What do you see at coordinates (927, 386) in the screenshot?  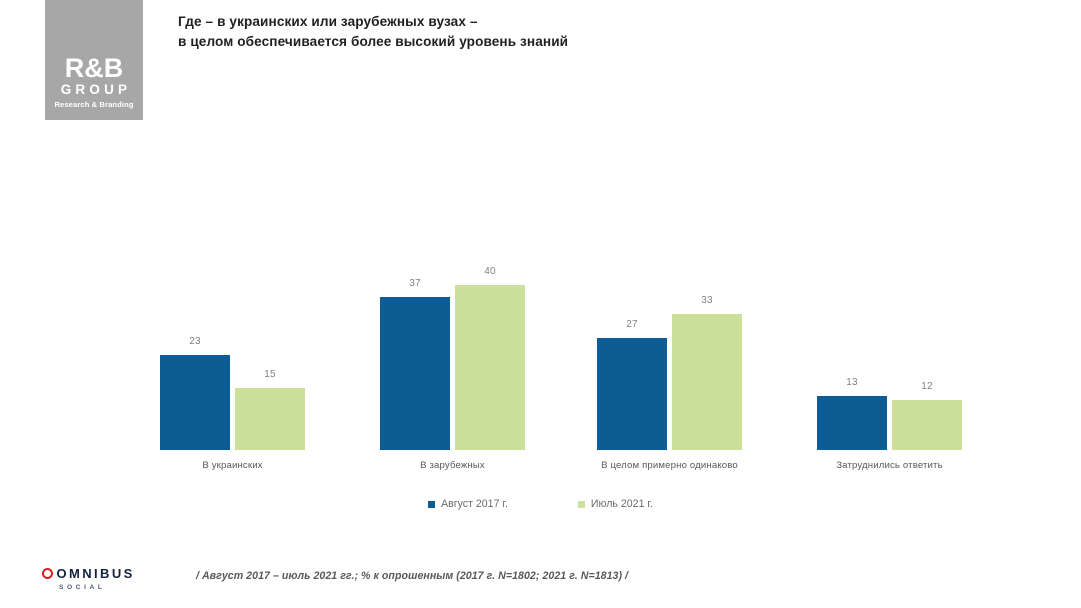 I see `bar-value-label-3-1: 12` at bounding box center [927, 386].